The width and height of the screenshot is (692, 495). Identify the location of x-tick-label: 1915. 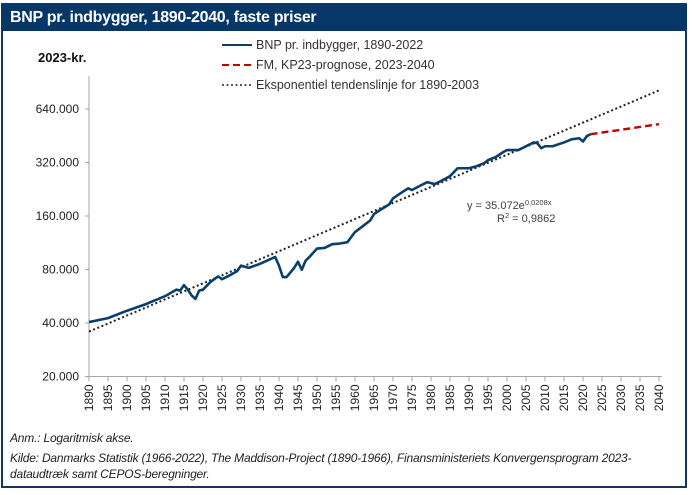
(184, 397).